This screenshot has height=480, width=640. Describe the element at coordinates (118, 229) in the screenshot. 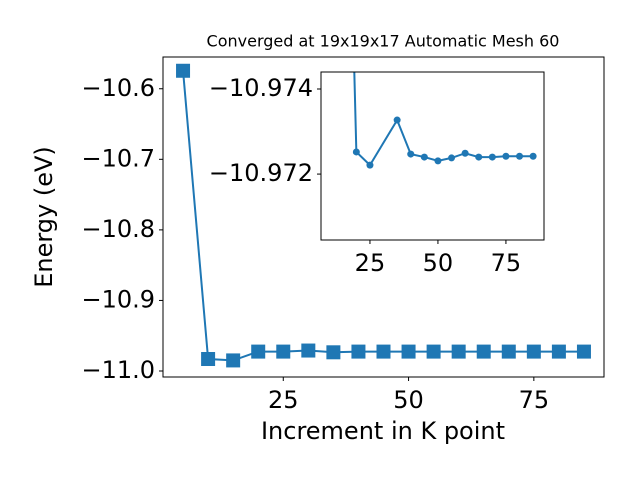

I see `y-tick-label: −10.8` at that location.